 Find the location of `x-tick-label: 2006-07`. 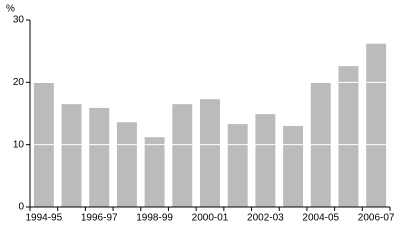

x-tick-label: 2006-07 is located at coordinates (376, 218).